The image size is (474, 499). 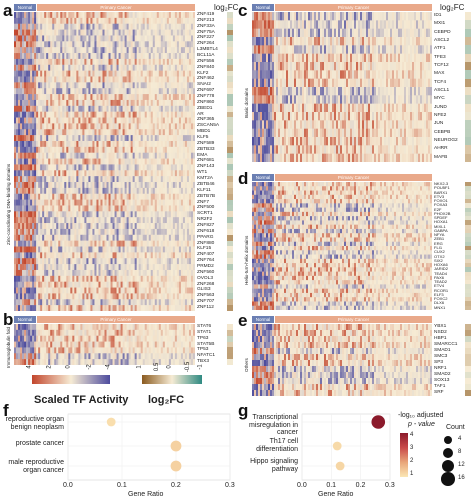 What do you see at coordinates (442, 90) in the screenshot?
I see `gene-label: ASCL1` at bounding box center [442, 90].